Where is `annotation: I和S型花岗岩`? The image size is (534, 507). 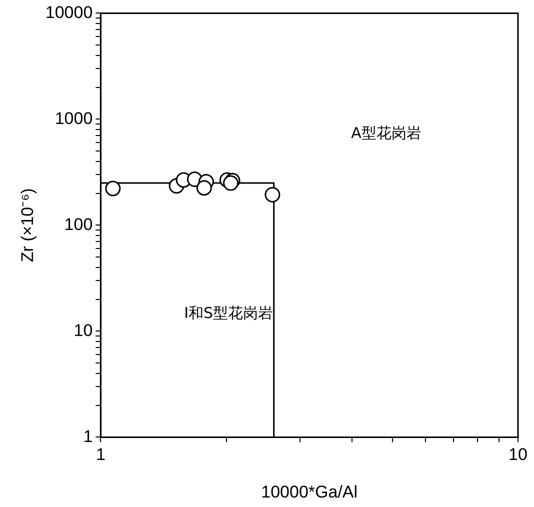
annotation: I和S型花岗岩 is located at coordinates (229, 313).